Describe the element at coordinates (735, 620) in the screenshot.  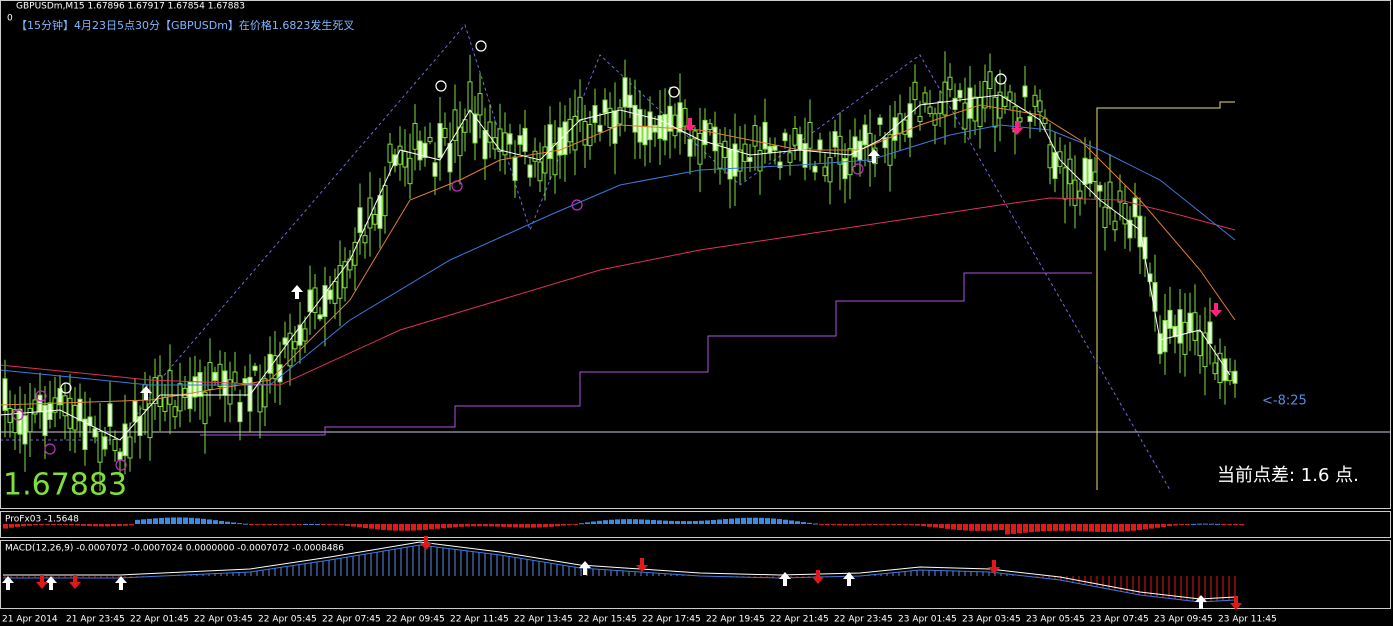
I see `time-label: 22 Apr 19:45` at that location.